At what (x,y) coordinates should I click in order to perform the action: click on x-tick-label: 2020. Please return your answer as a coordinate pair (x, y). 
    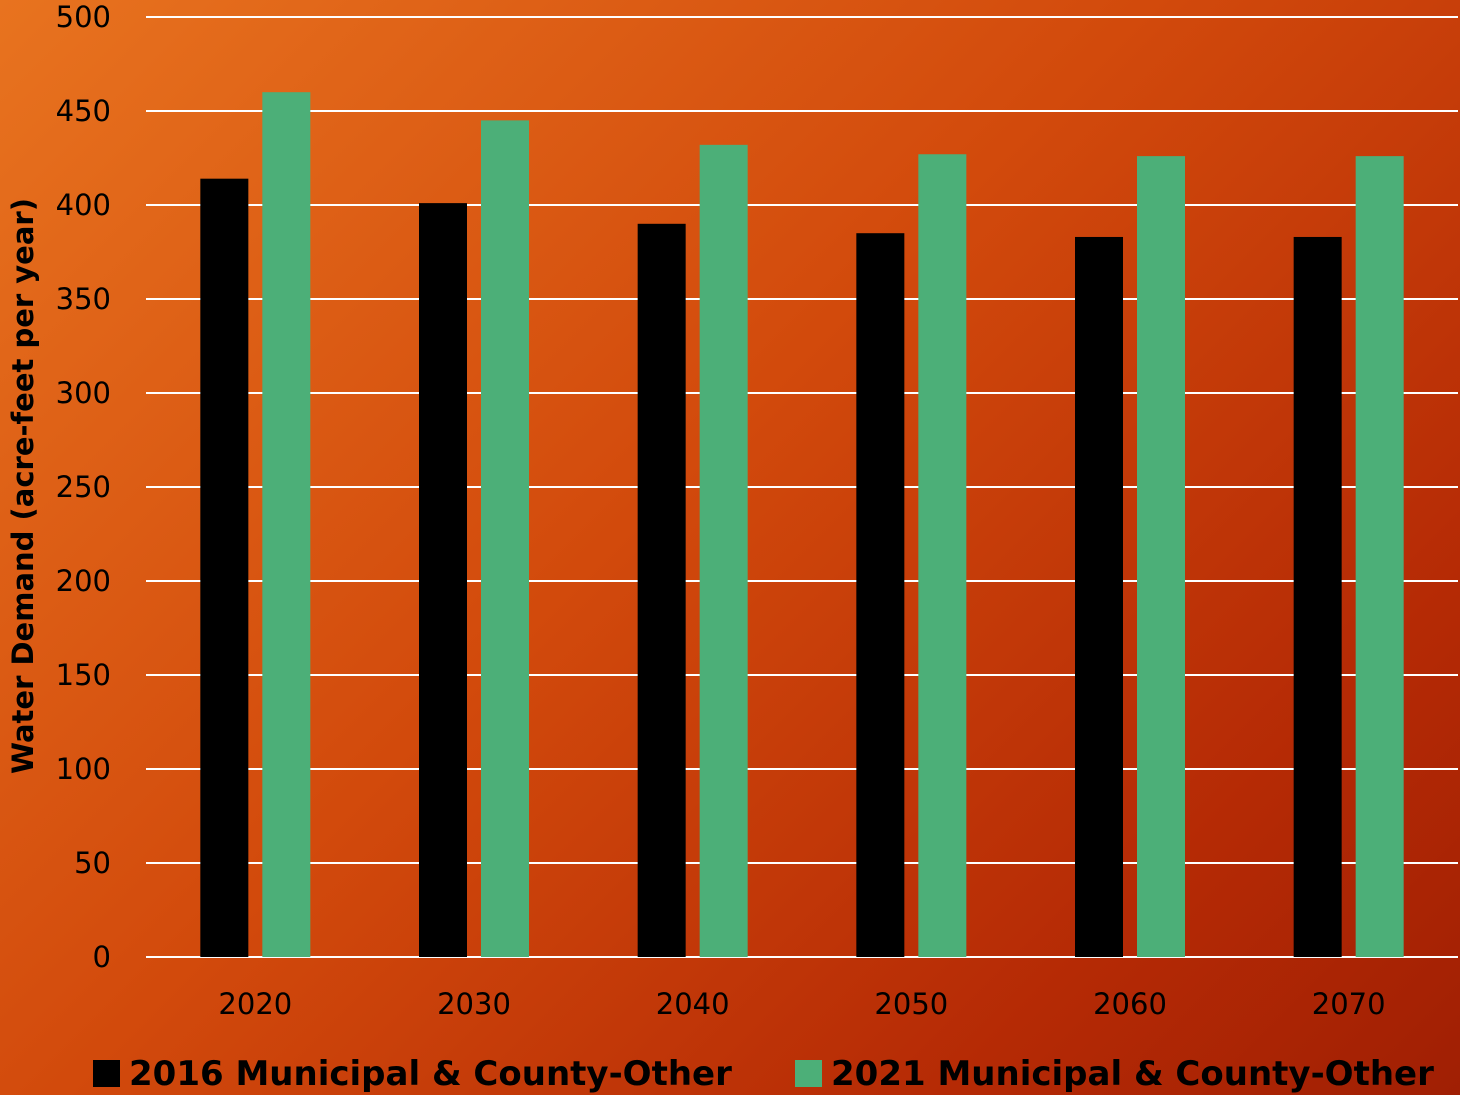
    Looking at the image, I should click on (255, 1004).